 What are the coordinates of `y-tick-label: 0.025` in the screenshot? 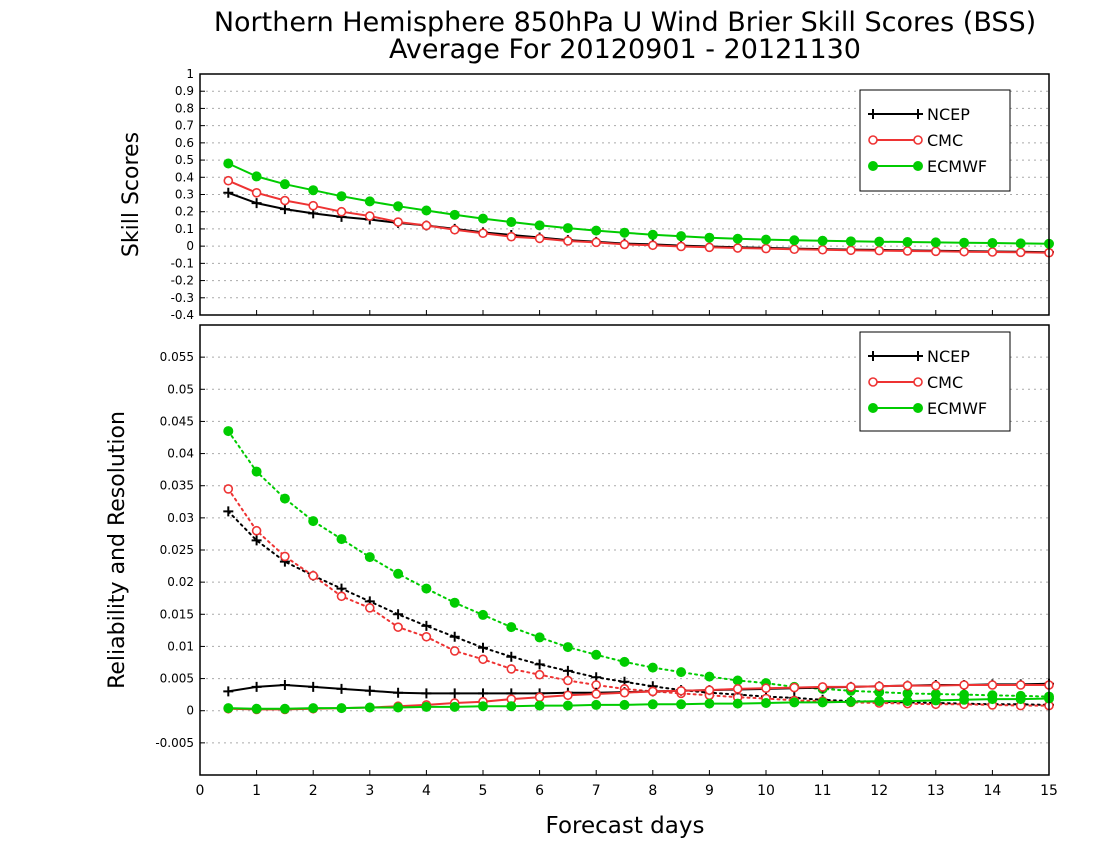 It's located at (177, 550).